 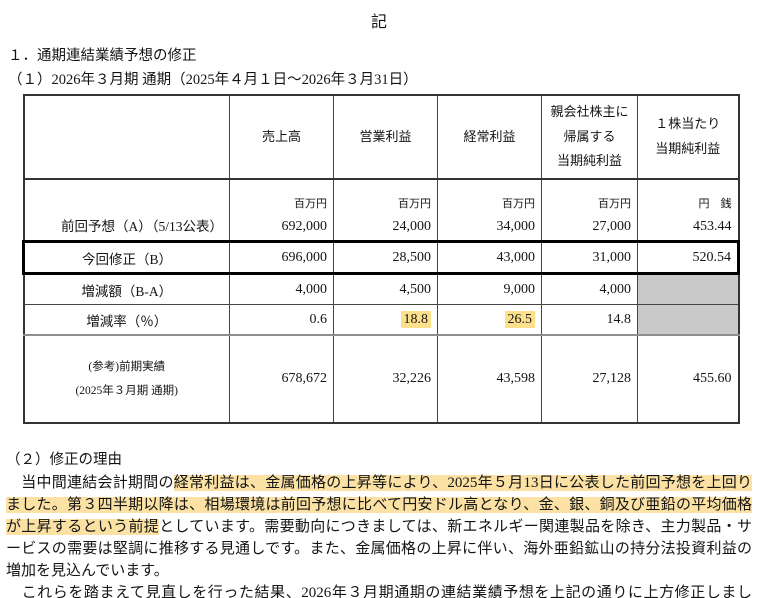 I want to click on section1-subheading: （１）2026年３月期 通期（2025年４月１日～2026年３月31日）, so click(x=213, y=80).